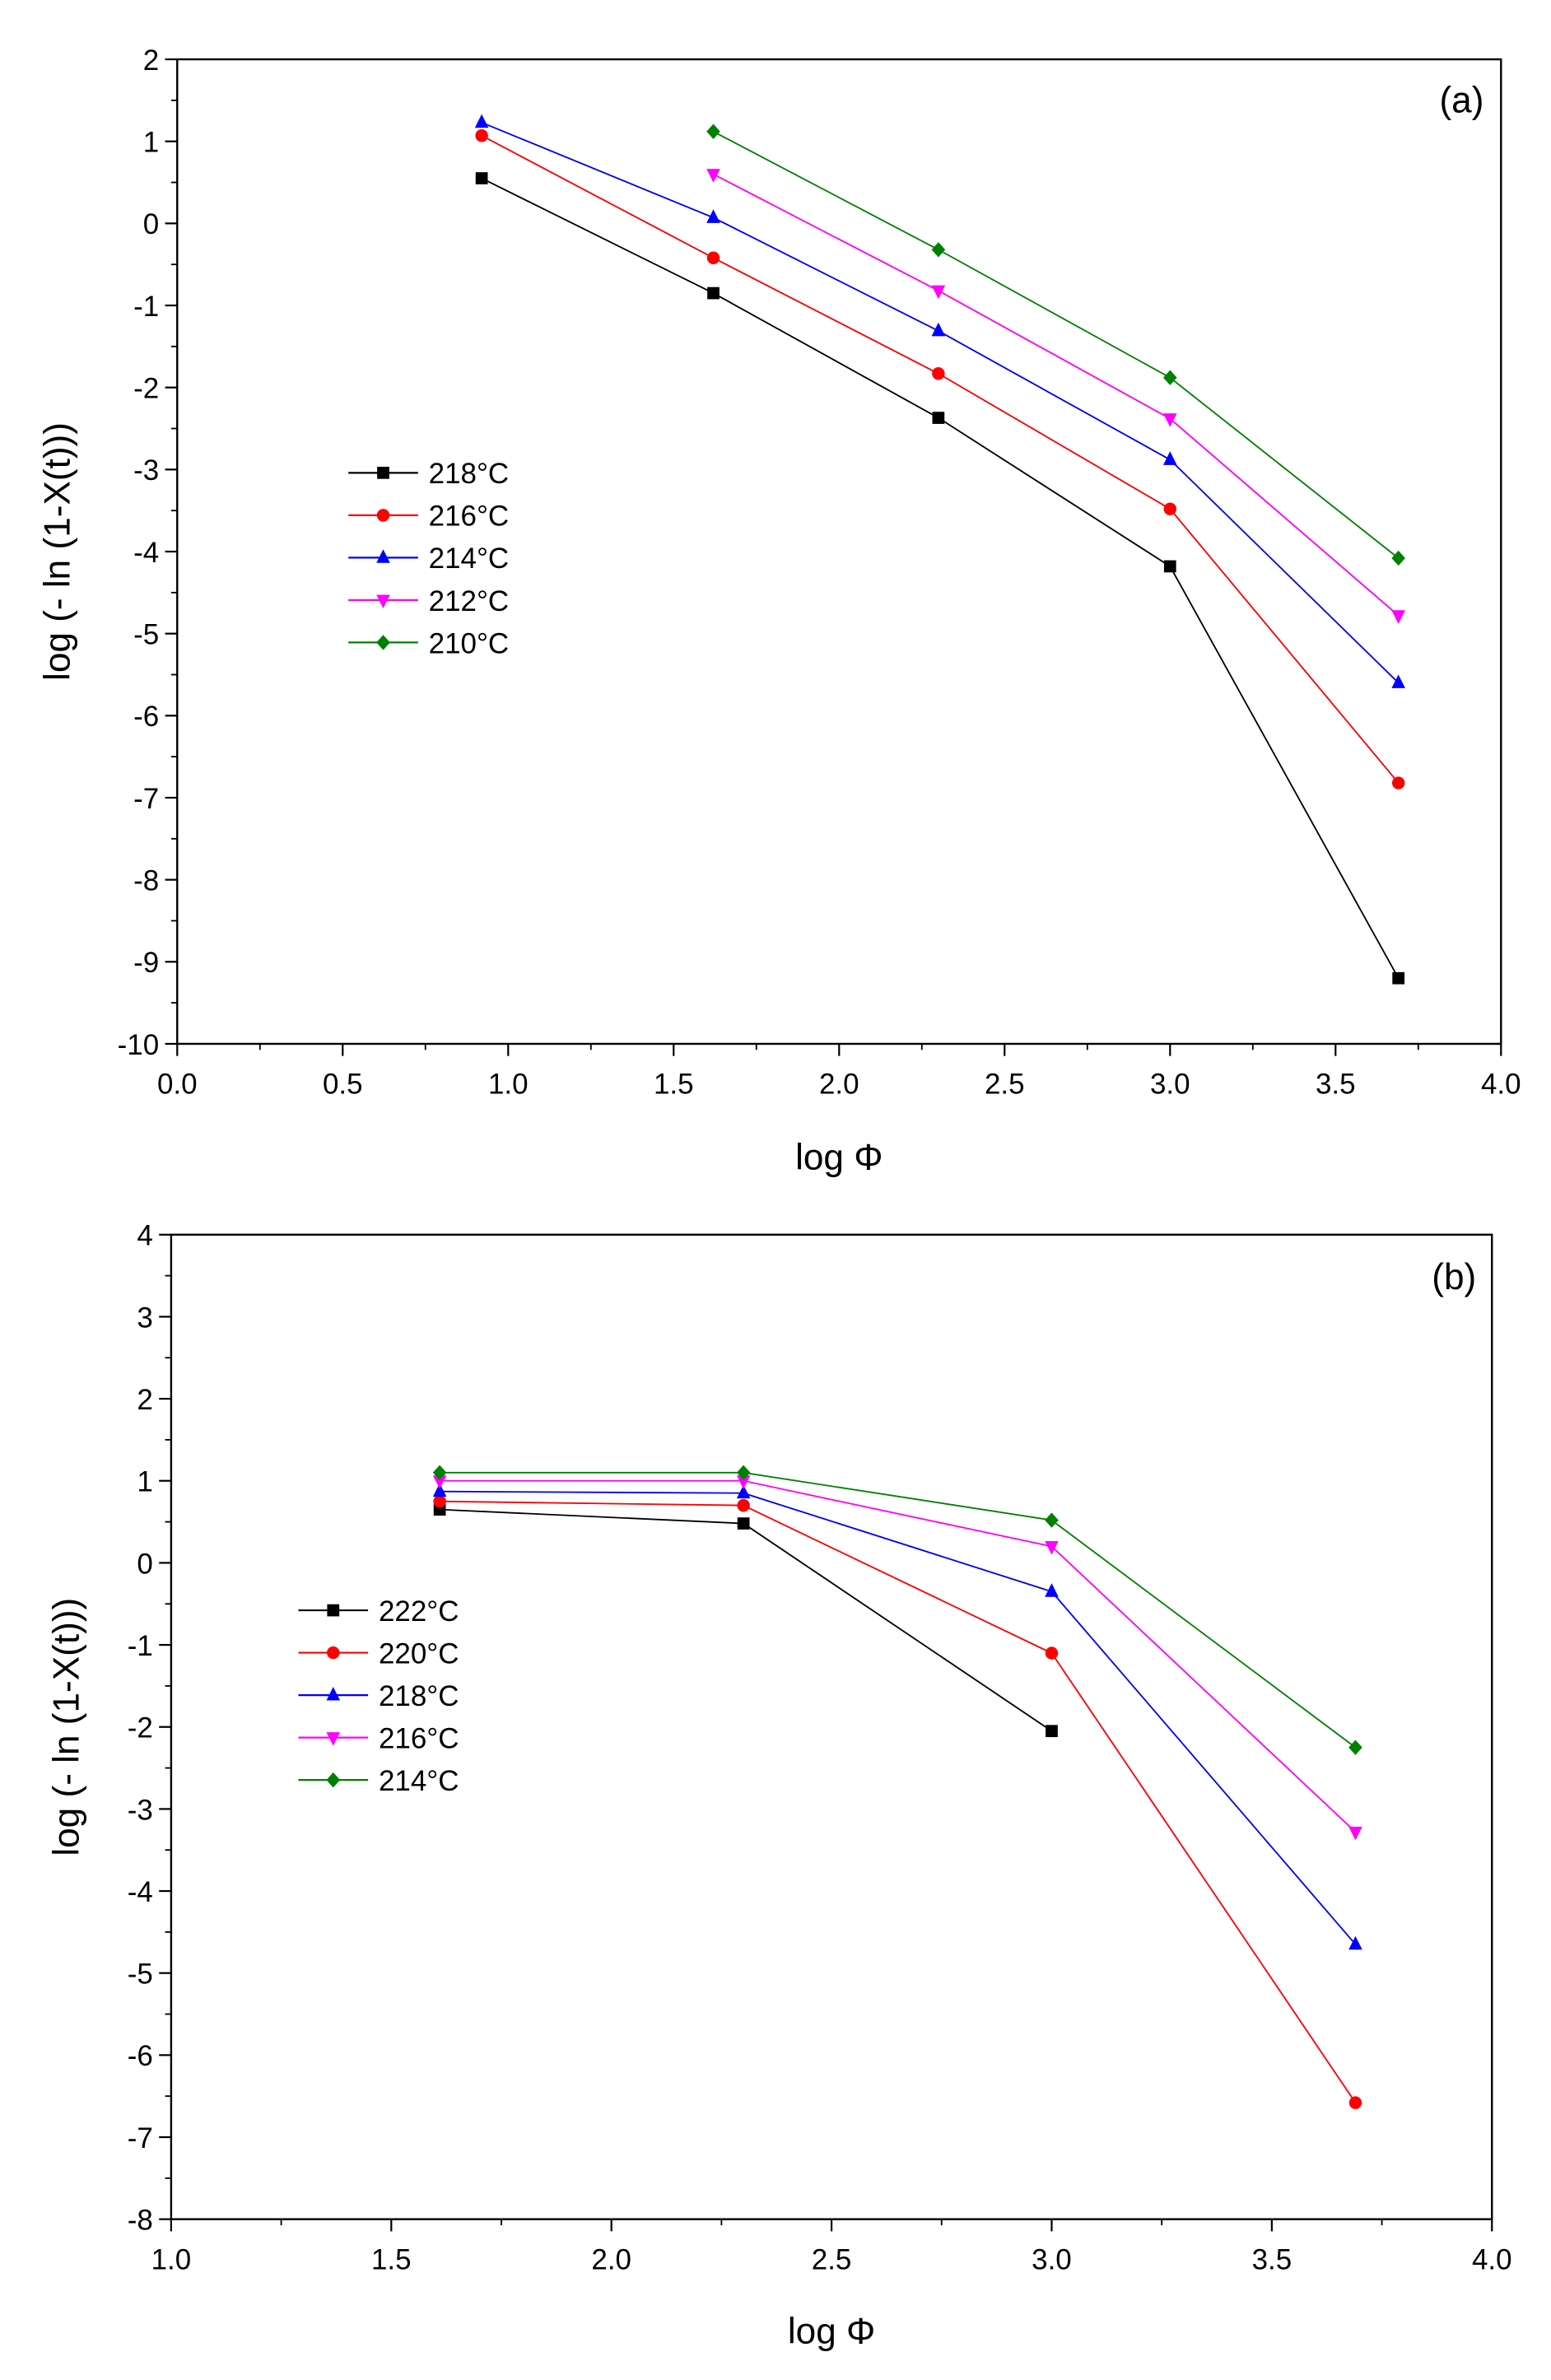 The image size is (1551, 2380). Describe the element at coordinates (146, 963) in the screenshot. I see `y-tick-label: -9` at that location.